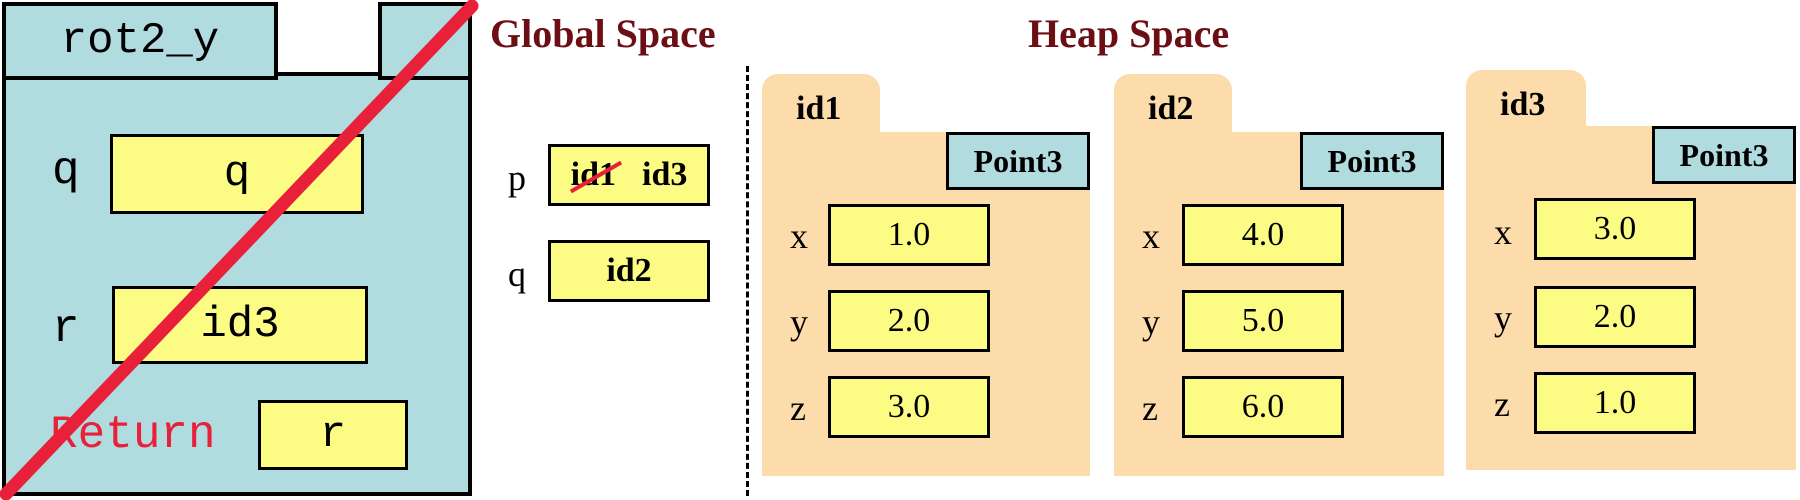 The image size is (1800, 500). What do you see at coordinates (819, 108) in the screenshot?
I see `heap-object-id: id1` at bounding box center [819, 108].